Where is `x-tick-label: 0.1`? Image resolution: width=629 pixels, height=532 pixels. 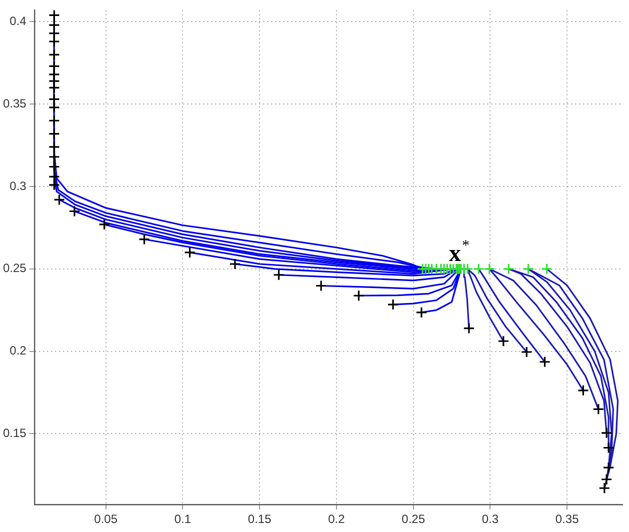 x-tick-label: 0.1 is located at coordinates (183, 519).